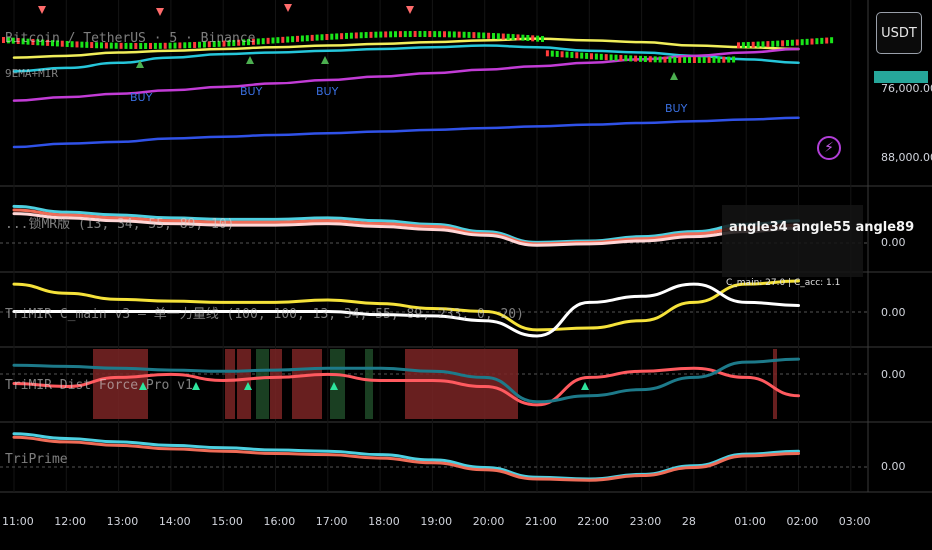  I want to click on pane1-value: 0.00, so click(893, 242).